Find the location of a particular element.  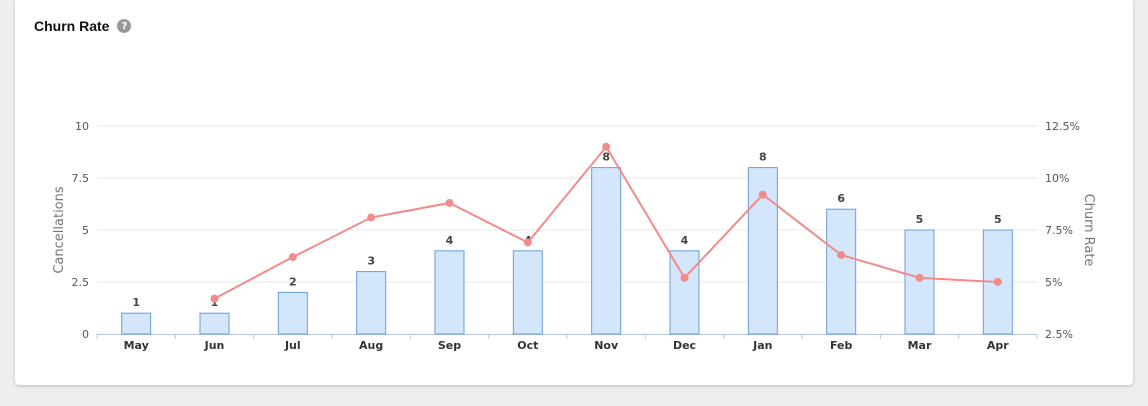

y2-axis-title: Churn Rate is located at coordinates (1088, 230).